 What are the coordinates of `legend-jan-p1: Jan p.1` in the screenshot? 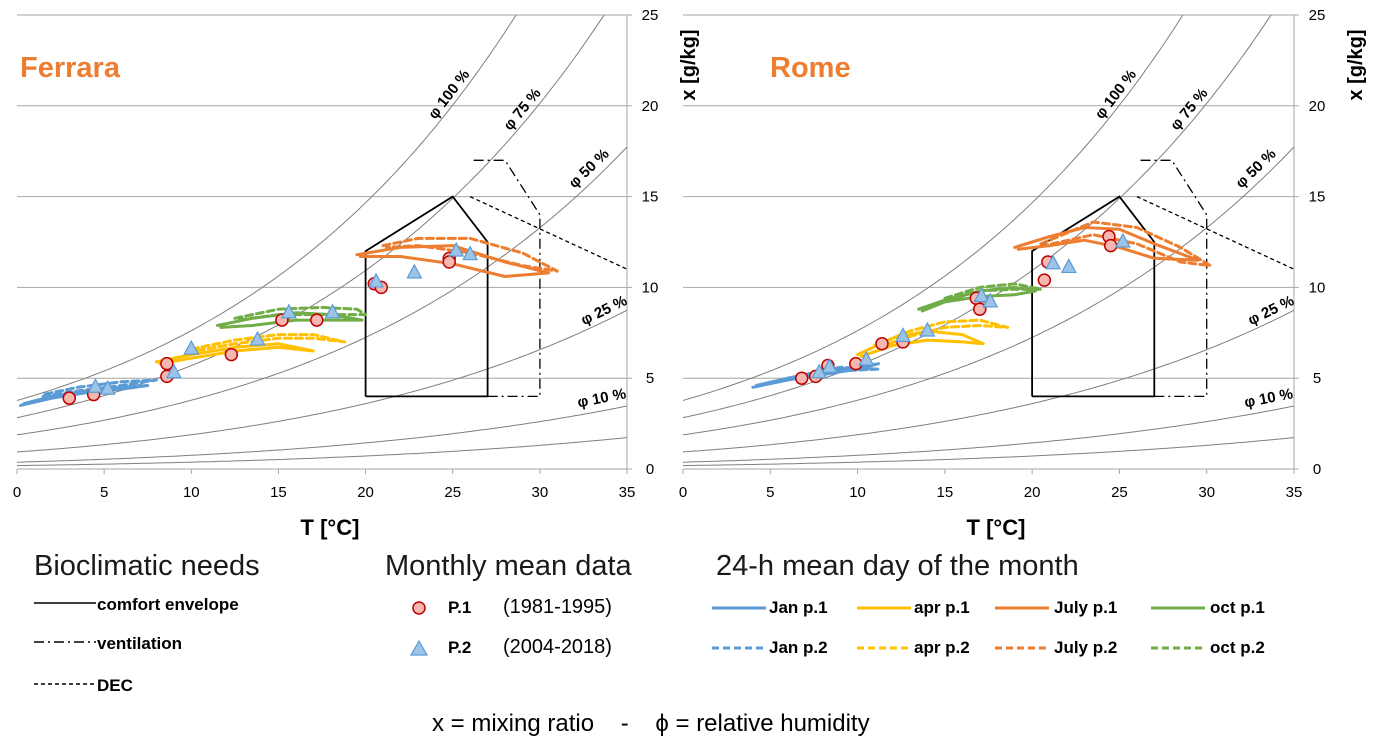 It's located at (798, 607).